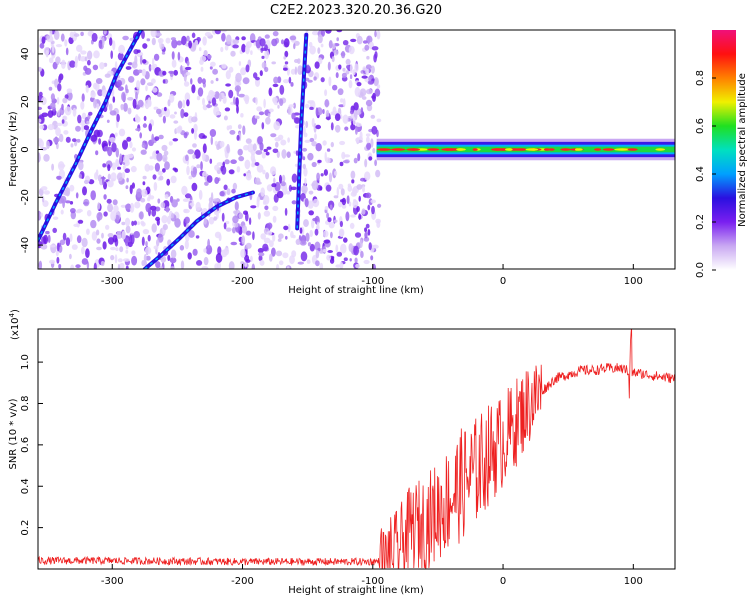 The image size is (750, 600). What do you see at coordinates (25, 404) in the screenshot?
I see `y-tick-label: 0.8` at bounding box center [25, 404].